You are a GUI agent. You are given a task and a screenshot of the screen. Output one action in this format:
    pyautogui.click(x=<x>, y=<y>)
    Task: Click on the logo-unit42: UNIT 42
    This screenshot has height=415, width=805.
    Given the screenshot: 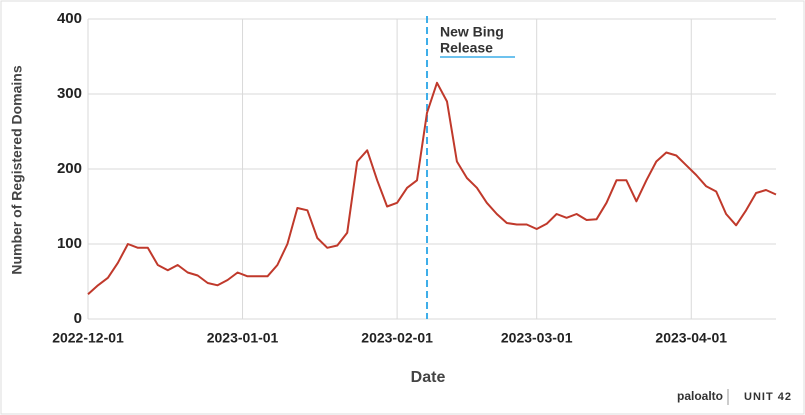 What is the action you would take?
    pyautogui.click(x=768, y=397)
    